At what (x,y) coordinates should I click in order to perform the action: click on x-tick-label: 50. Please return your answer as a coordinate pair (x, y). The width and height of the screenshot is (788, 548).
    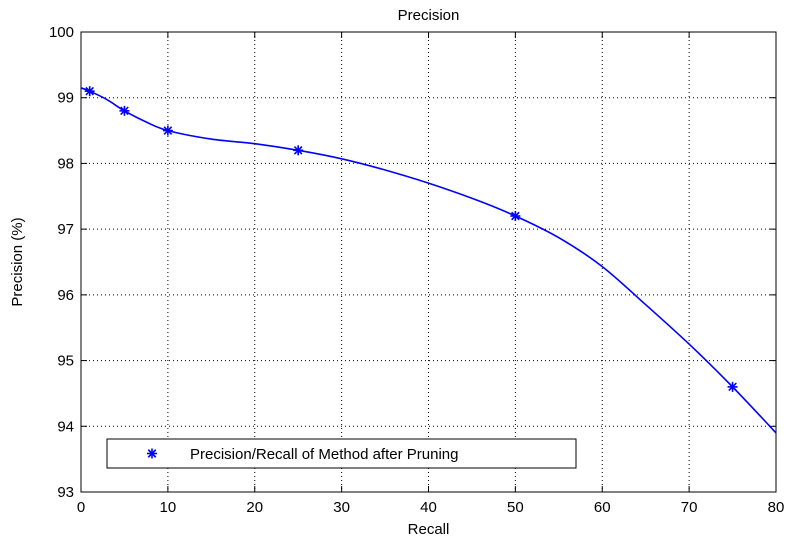
    Looking at the image, I should click on (515, 507).